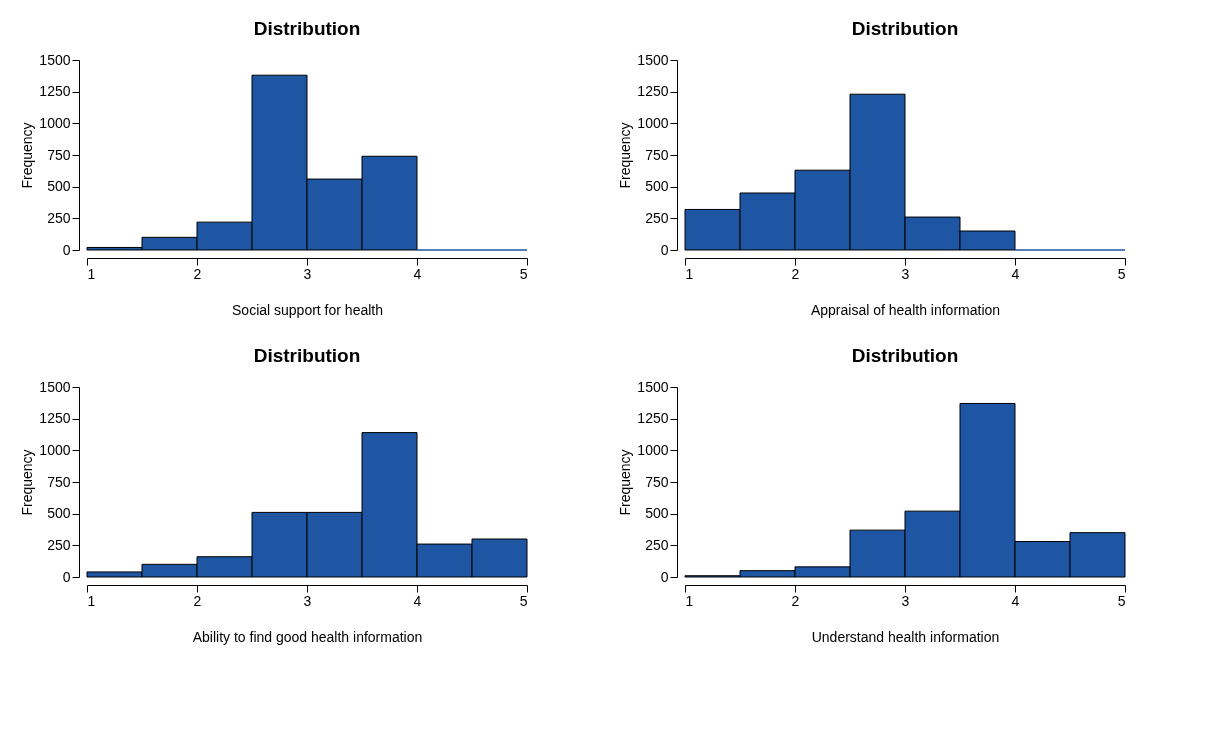 This screenshot has width=1220, height=742. What do you see at coordinates (307, 636) in the screenshot?
I see `x-axis-title: Ability to find good health information` at bounding box center [307, 636].